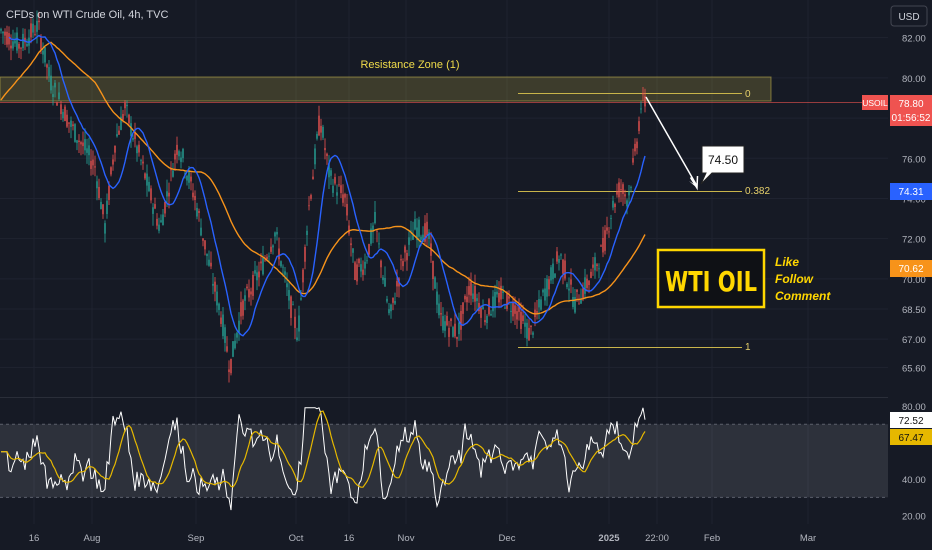 The width and height of the screenshot is (932, 550). Describe the element at coordinates (914, 39) in the screenshot. I see `price-tick-label: 82.00` at that location.